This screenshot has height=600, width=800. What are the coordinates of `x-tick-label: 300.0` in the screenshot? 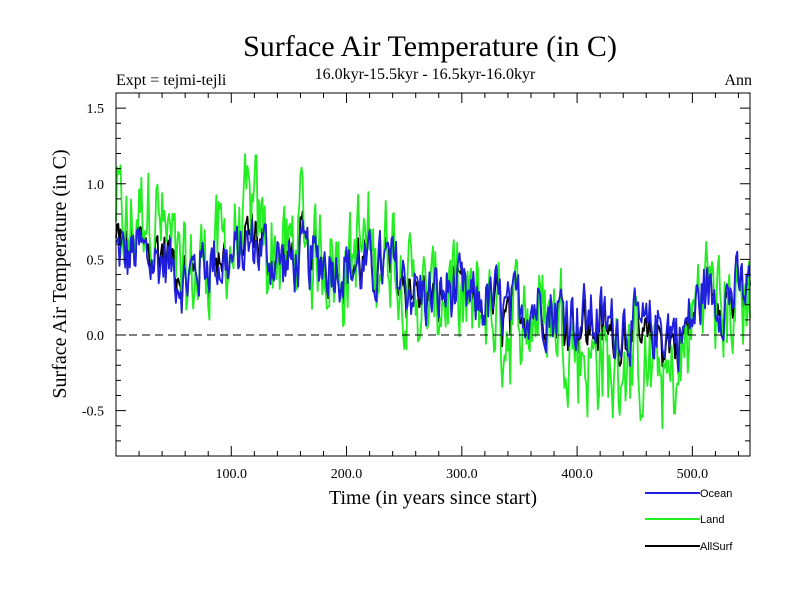 It's located at (462, 474).